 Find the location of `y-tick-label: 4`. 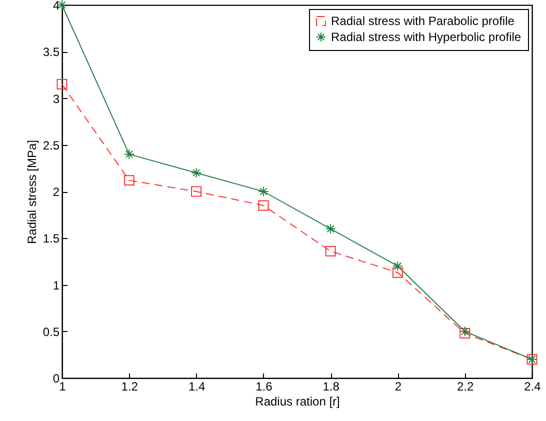

y-tick-label: 4 is located at coordinates (56, 6).